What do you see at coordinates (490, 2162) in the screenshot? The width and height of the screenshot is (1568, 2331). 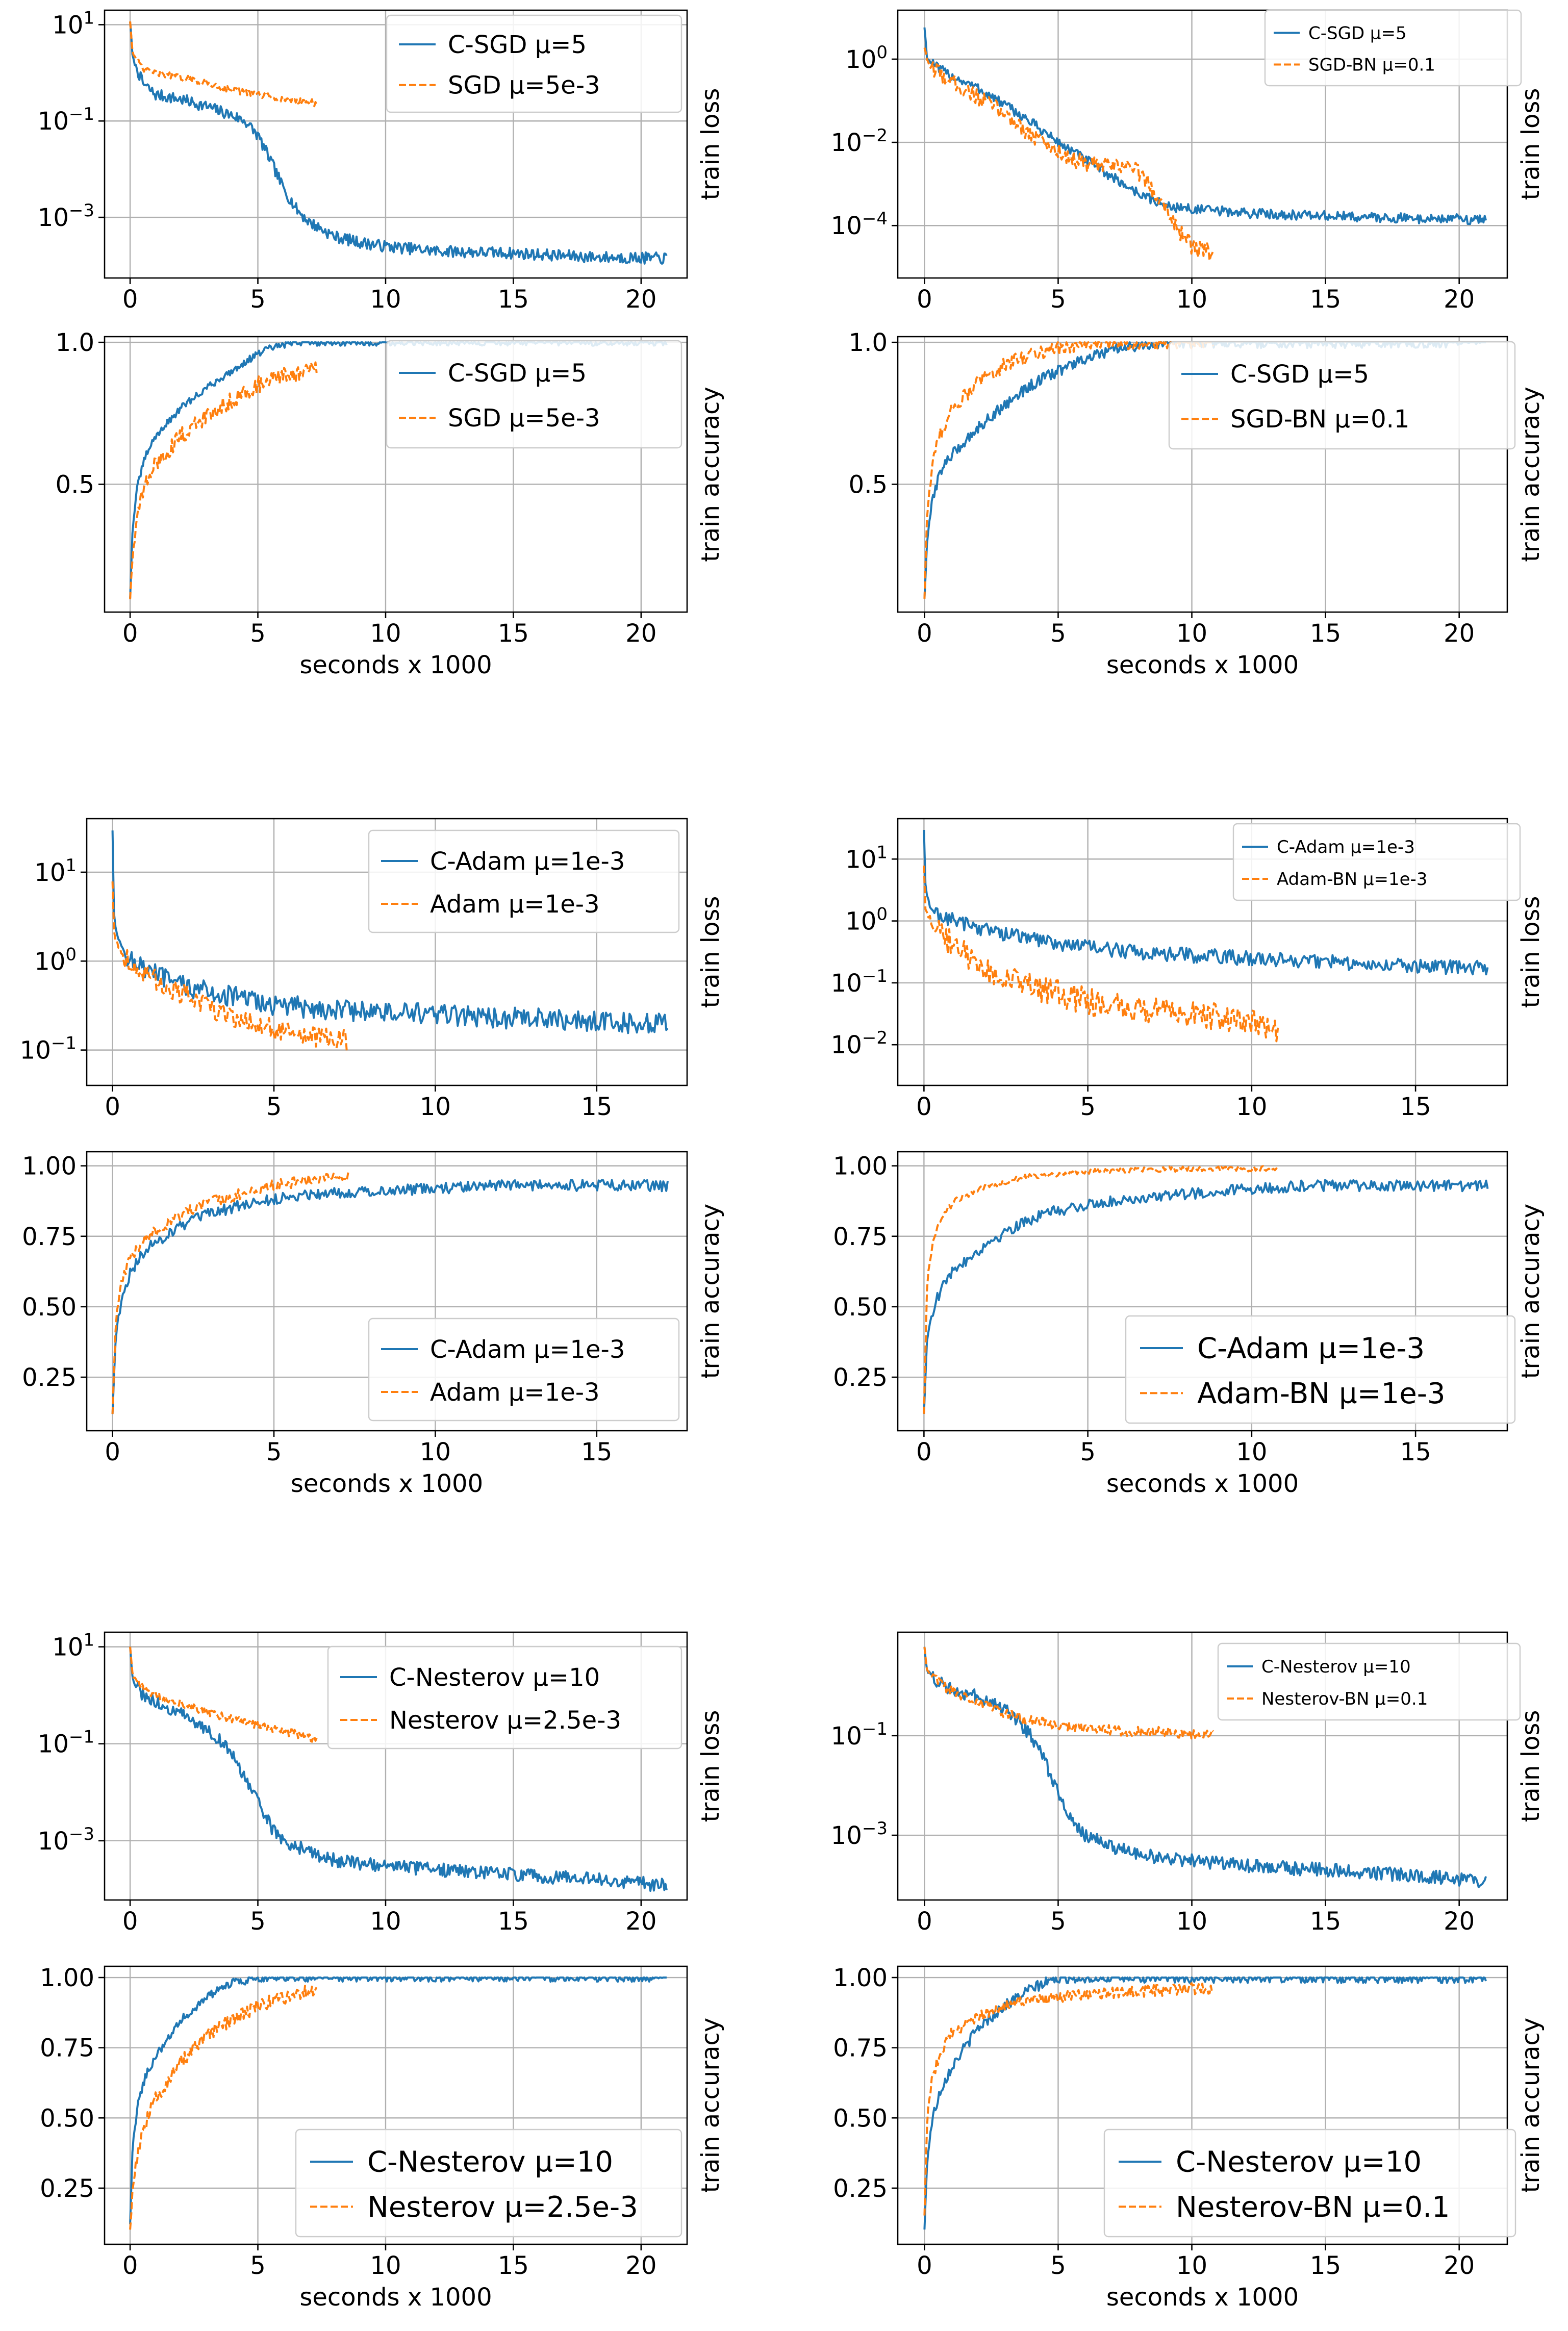 I see `legend-label: C-Nesterov µ=10` at bounding box center [490, 2162].